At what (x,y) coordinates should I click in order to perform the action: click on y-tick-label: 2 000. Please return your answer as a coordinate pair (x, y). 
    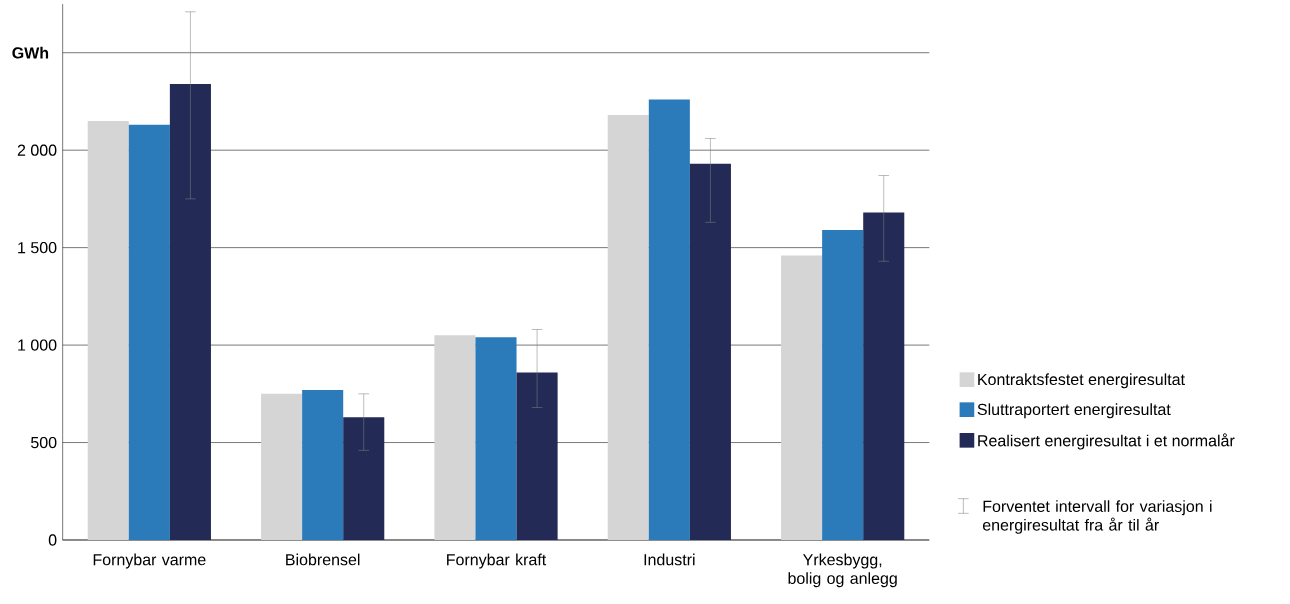
    Looking at the image, I should click on (37, 150).